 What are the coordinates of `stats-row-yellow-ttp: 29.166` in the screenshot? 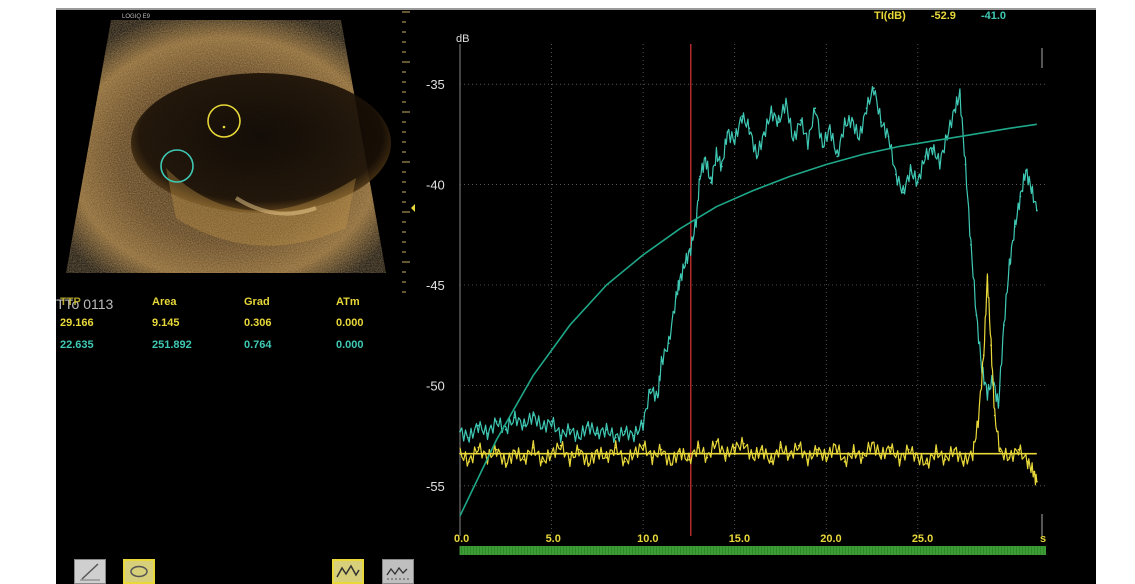 It's located at (77, 323).